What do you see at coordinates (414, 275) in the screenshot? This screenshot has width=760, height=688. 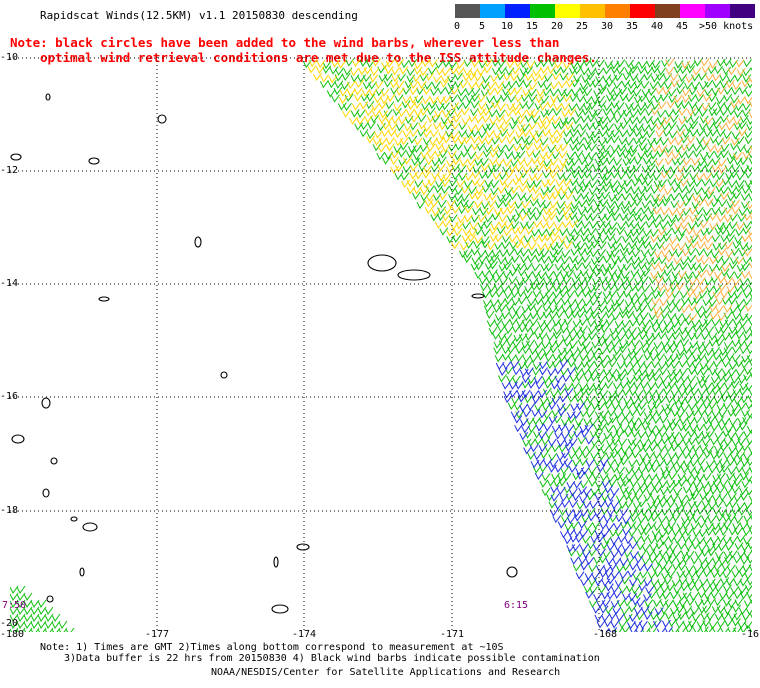 I see `samoa-upolu` at bounding box center [414, 275].